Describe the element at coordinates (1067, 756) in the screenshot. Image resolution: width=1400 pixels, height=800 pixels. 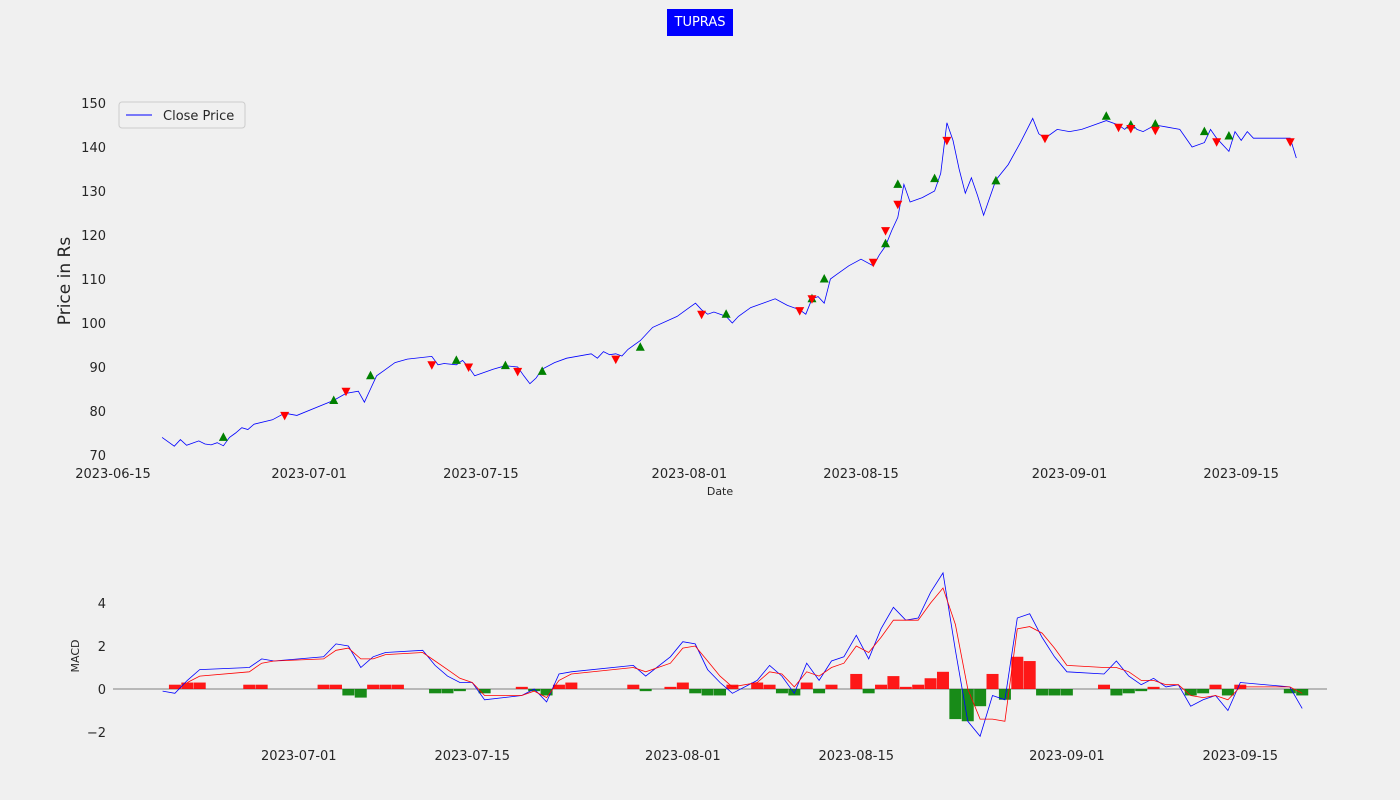
I see `macd-x-tick-label: 2023-09-01` at that location.